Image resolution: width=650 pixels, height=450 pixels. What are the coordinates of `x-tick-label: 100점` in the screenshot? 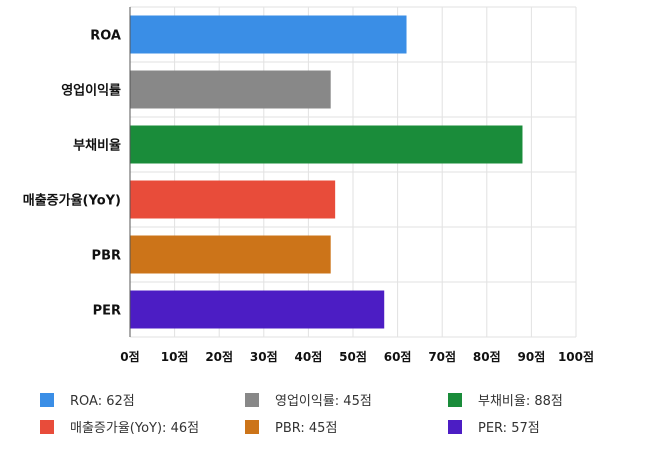 It's located at (576, 356).